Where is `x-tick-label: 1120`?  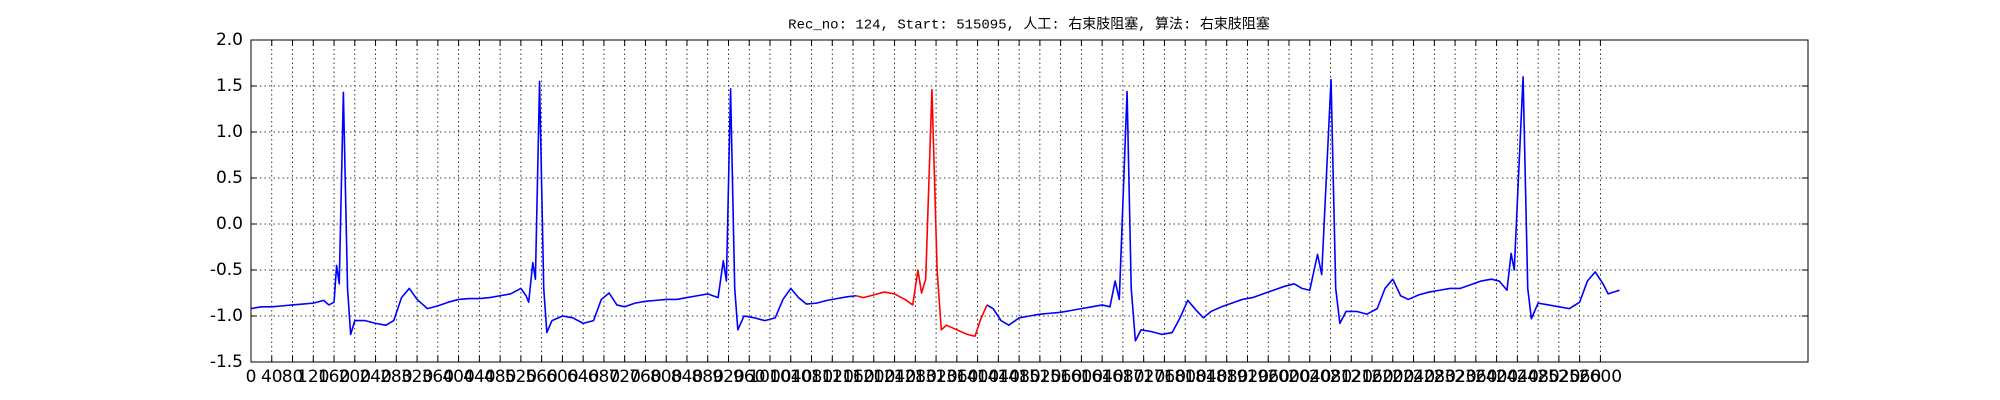
x-tick-label: 1120 is located at coordinates (832, 377).